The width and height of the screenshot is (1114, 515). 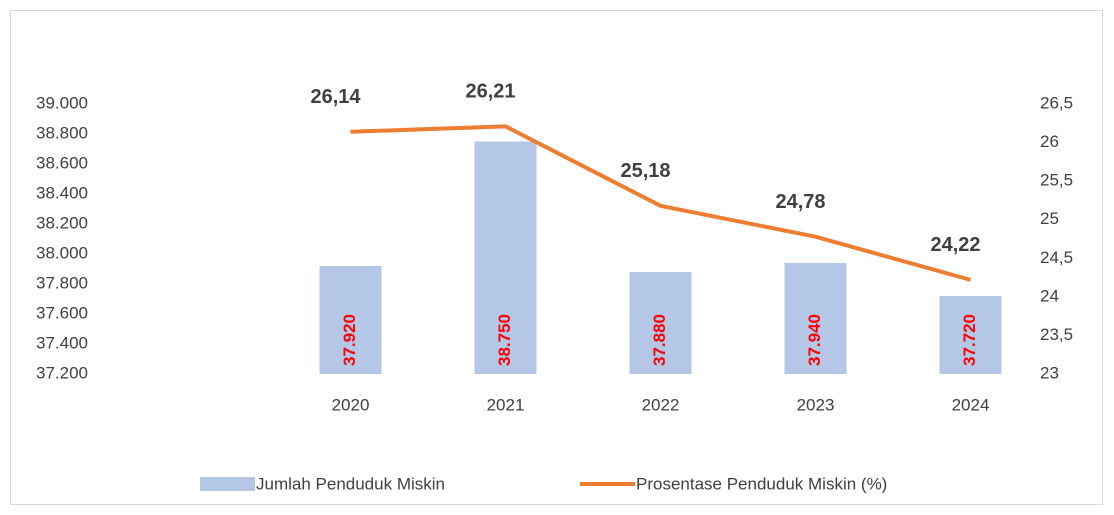 What do you see at coordinates (349, 340) in the screenshot?
I see `bar-value-label: 37.920` at bounding box center [349, 340].